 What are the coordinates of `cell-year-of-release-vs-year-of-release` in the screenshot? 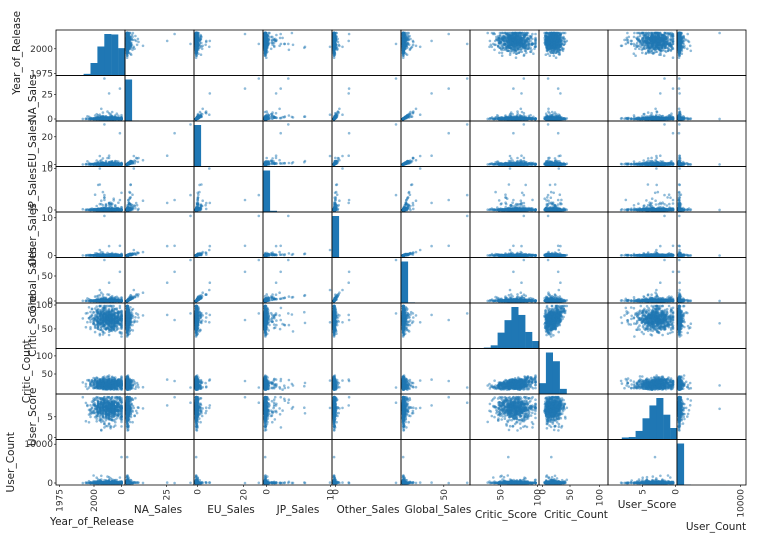 It's located at (90, 53).